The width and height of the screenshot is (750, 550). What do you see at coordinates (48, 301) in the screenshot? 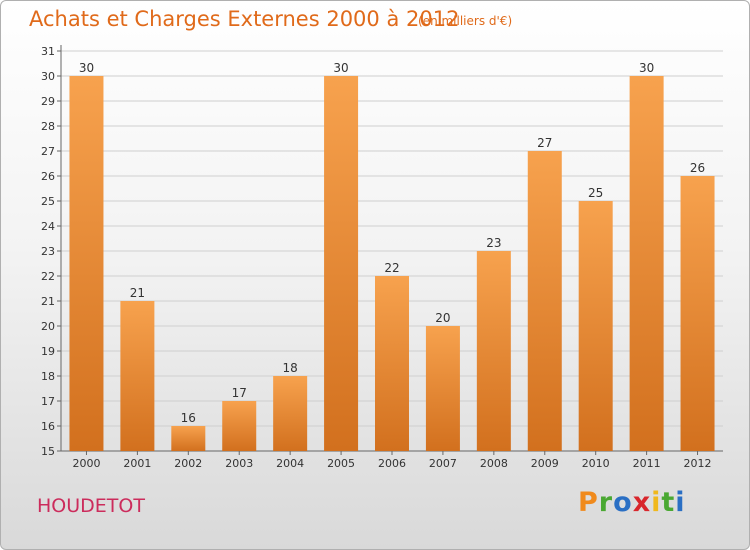
I see `y-tick-label: 21` at bounding box center [48, 301].